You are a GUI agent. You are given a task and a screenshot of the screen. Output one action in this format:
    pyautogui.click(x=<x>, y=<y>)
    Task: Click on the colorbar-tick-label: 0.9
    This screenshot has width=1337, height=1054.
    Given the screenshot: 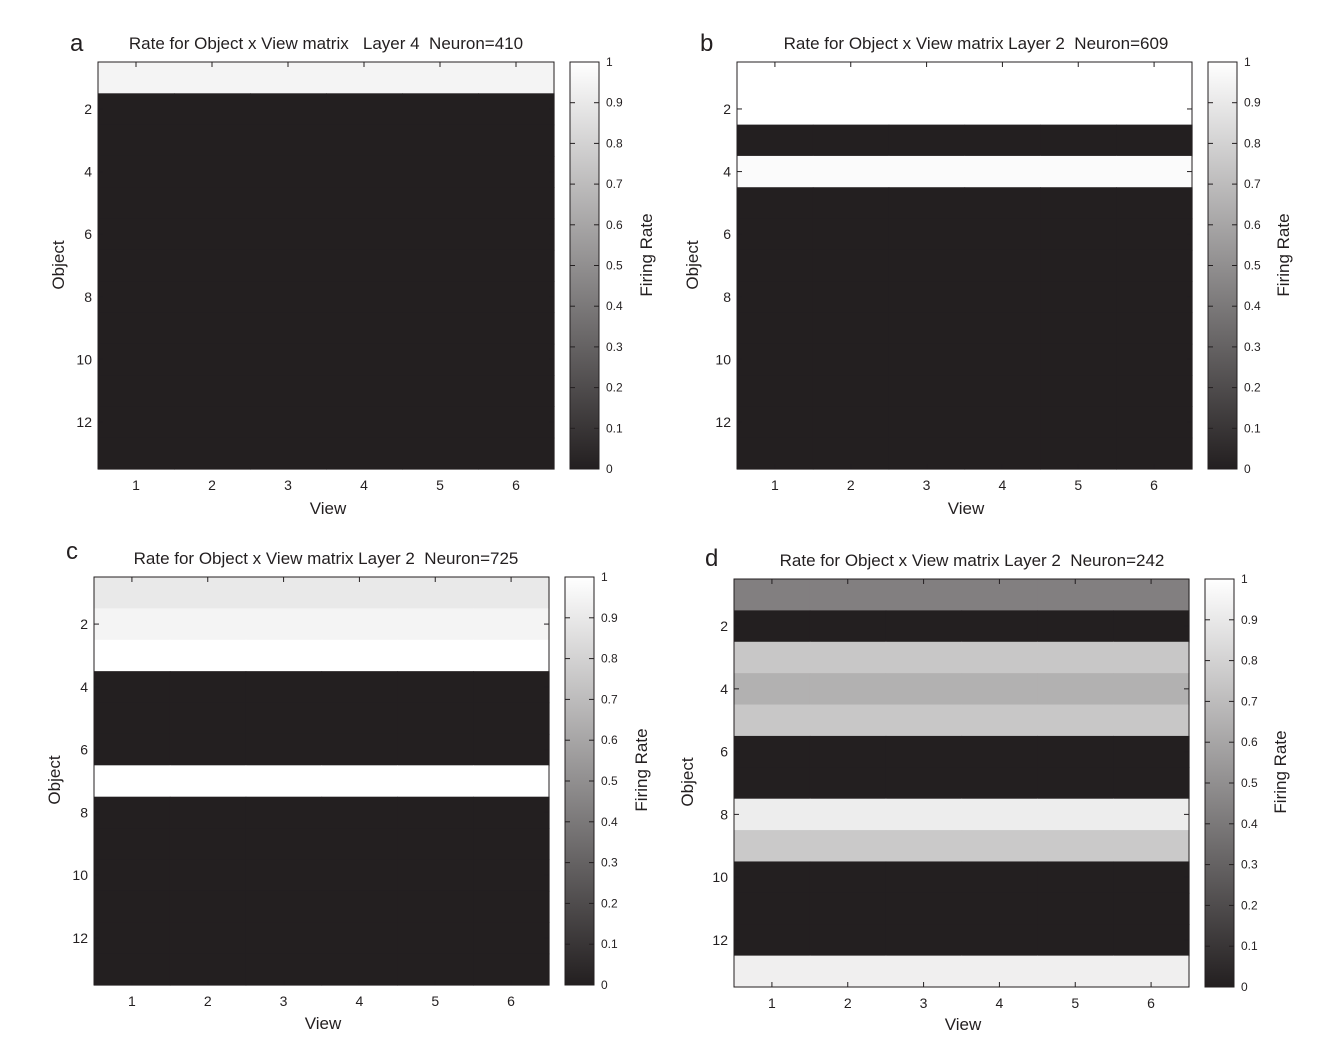 What is the action you would take?
    pyautogui.click(x=614, y=103)
    